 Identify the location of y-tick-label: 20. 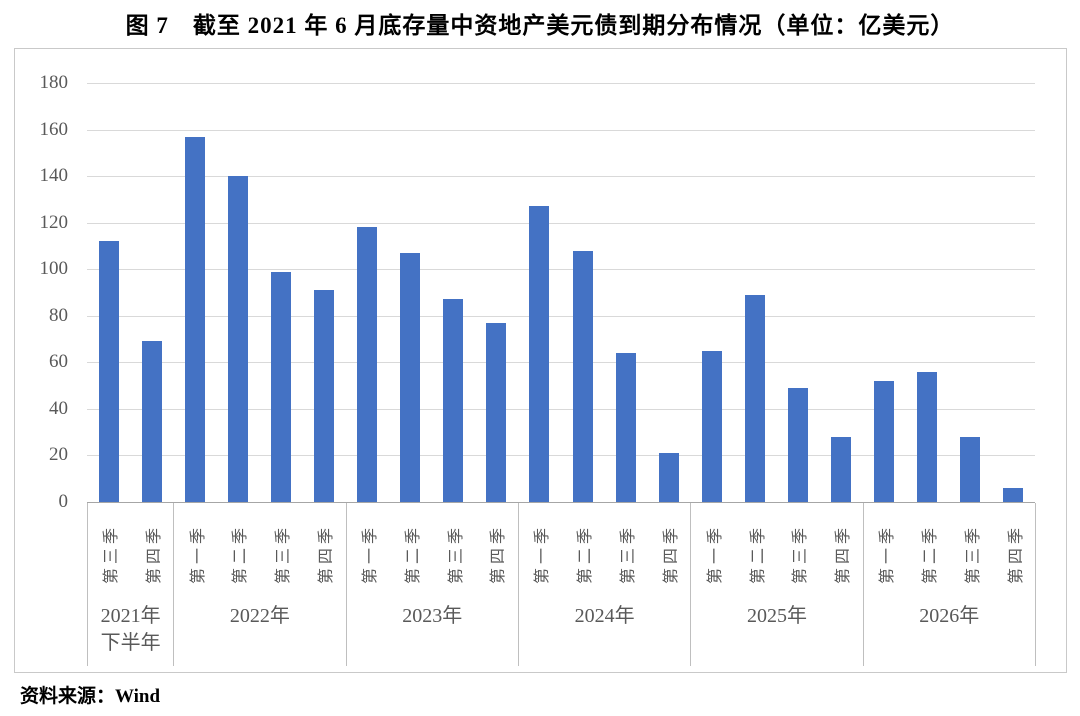
(58, 455).